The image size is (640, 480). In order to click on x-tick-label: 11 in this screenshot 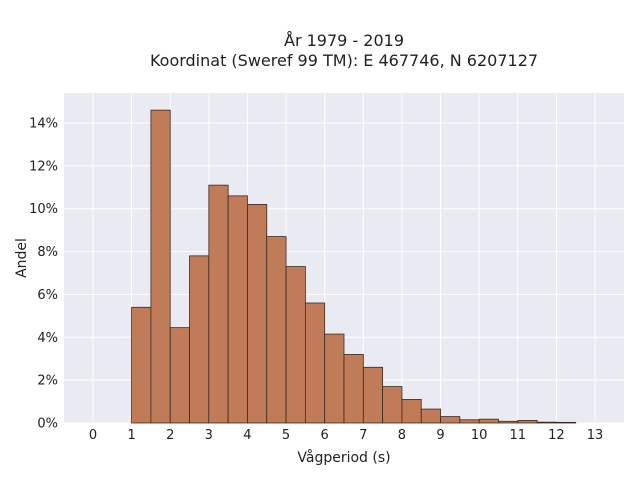, I will do `click(518, 435)`.